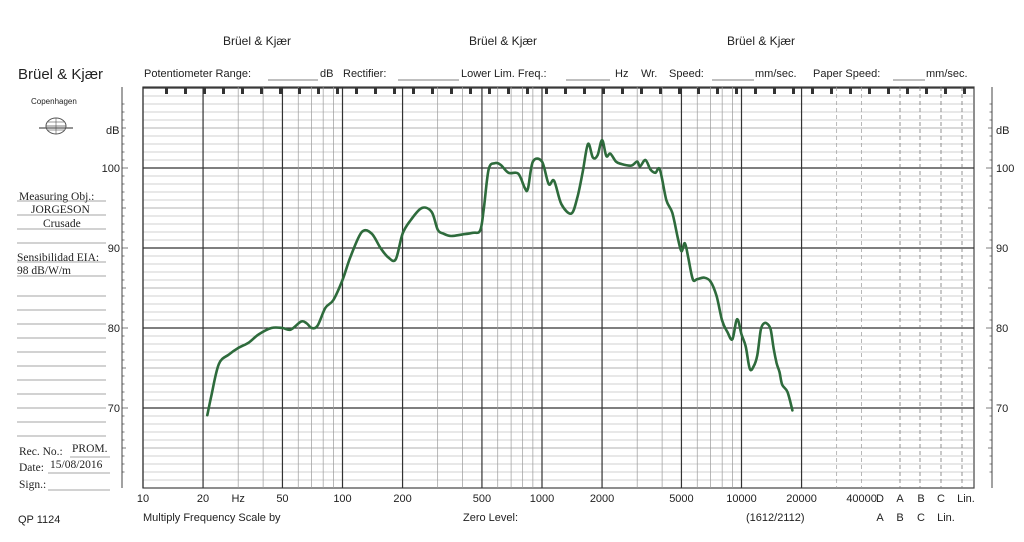 This screenshot has height=542, width=1024. What do you see at coordinates (503, 41) in the screenshot?
I see `top-brand-2: Brüel & Kjær` at bounding box center [503, 41].